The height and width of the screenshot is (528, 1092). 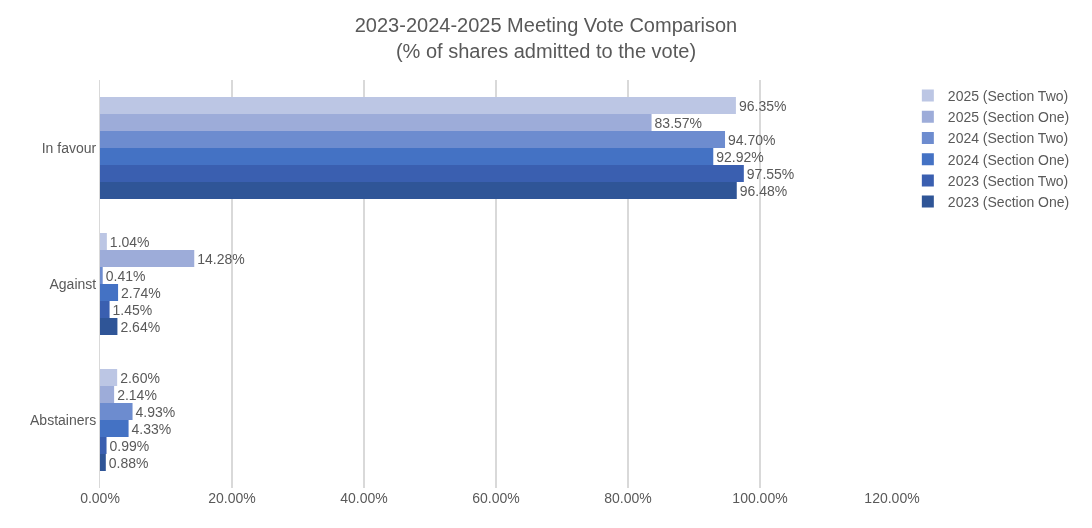 What do you see at coordinates (125, 275) in the screenshot?
I see `data-label: 0.41%` at bounding box center [125, 275].